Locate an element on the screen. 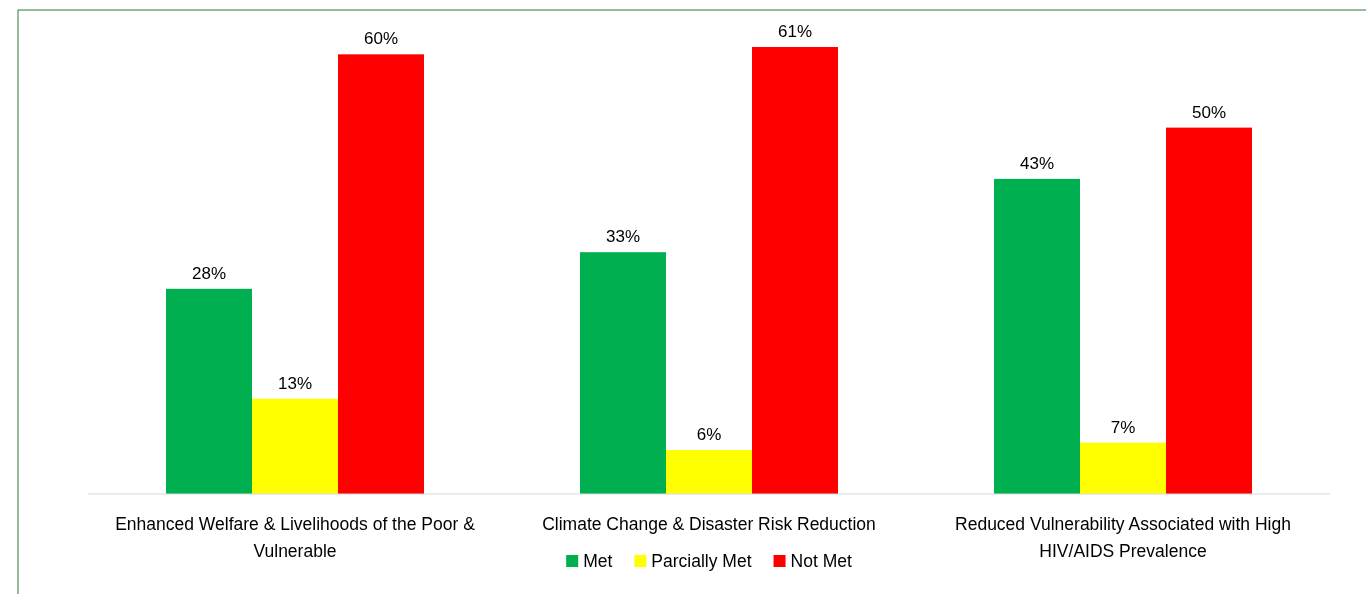  legend-label: Met is located at coordinates (598, 561).